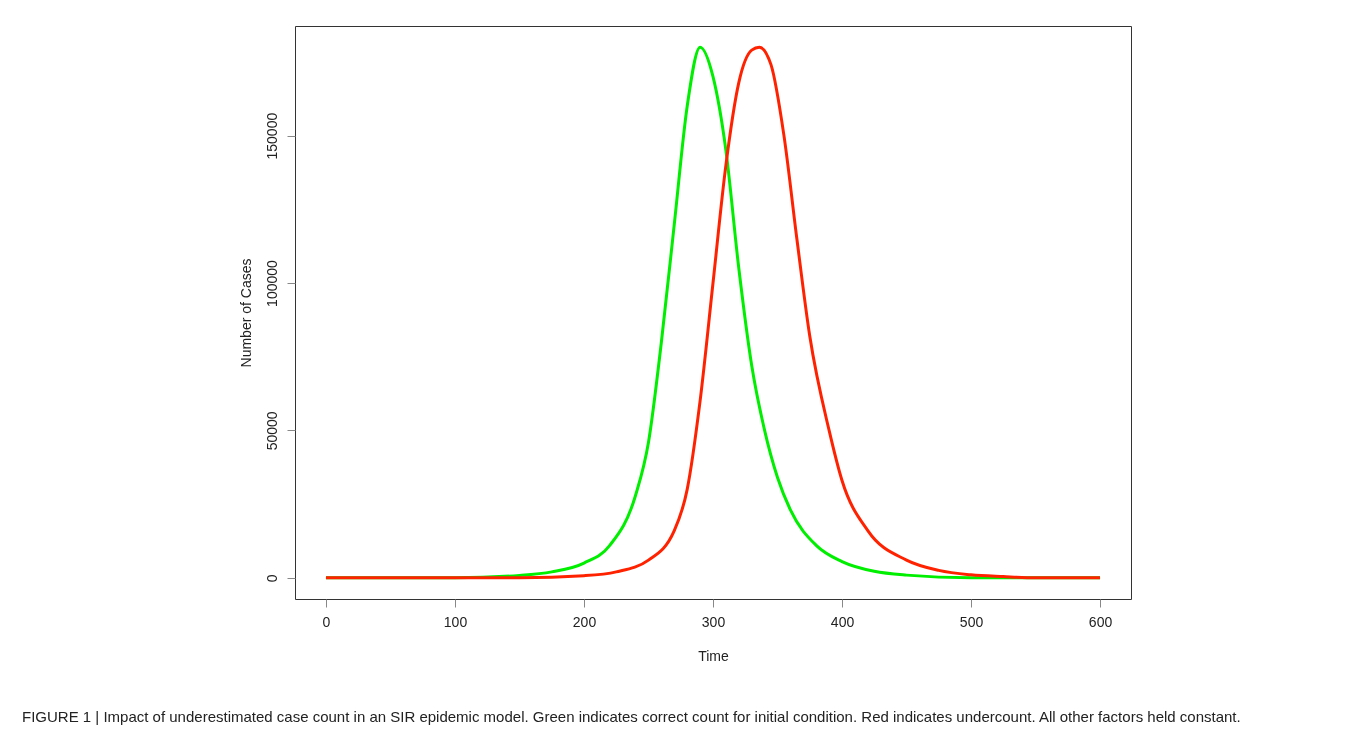 Image resolution: width=1358 pixels, height=754 pixels. What do you see at coordinates (245, 313) in the screenshot?
I see `y-axis-title: Number of Cases` at bounding box center [245, 313].